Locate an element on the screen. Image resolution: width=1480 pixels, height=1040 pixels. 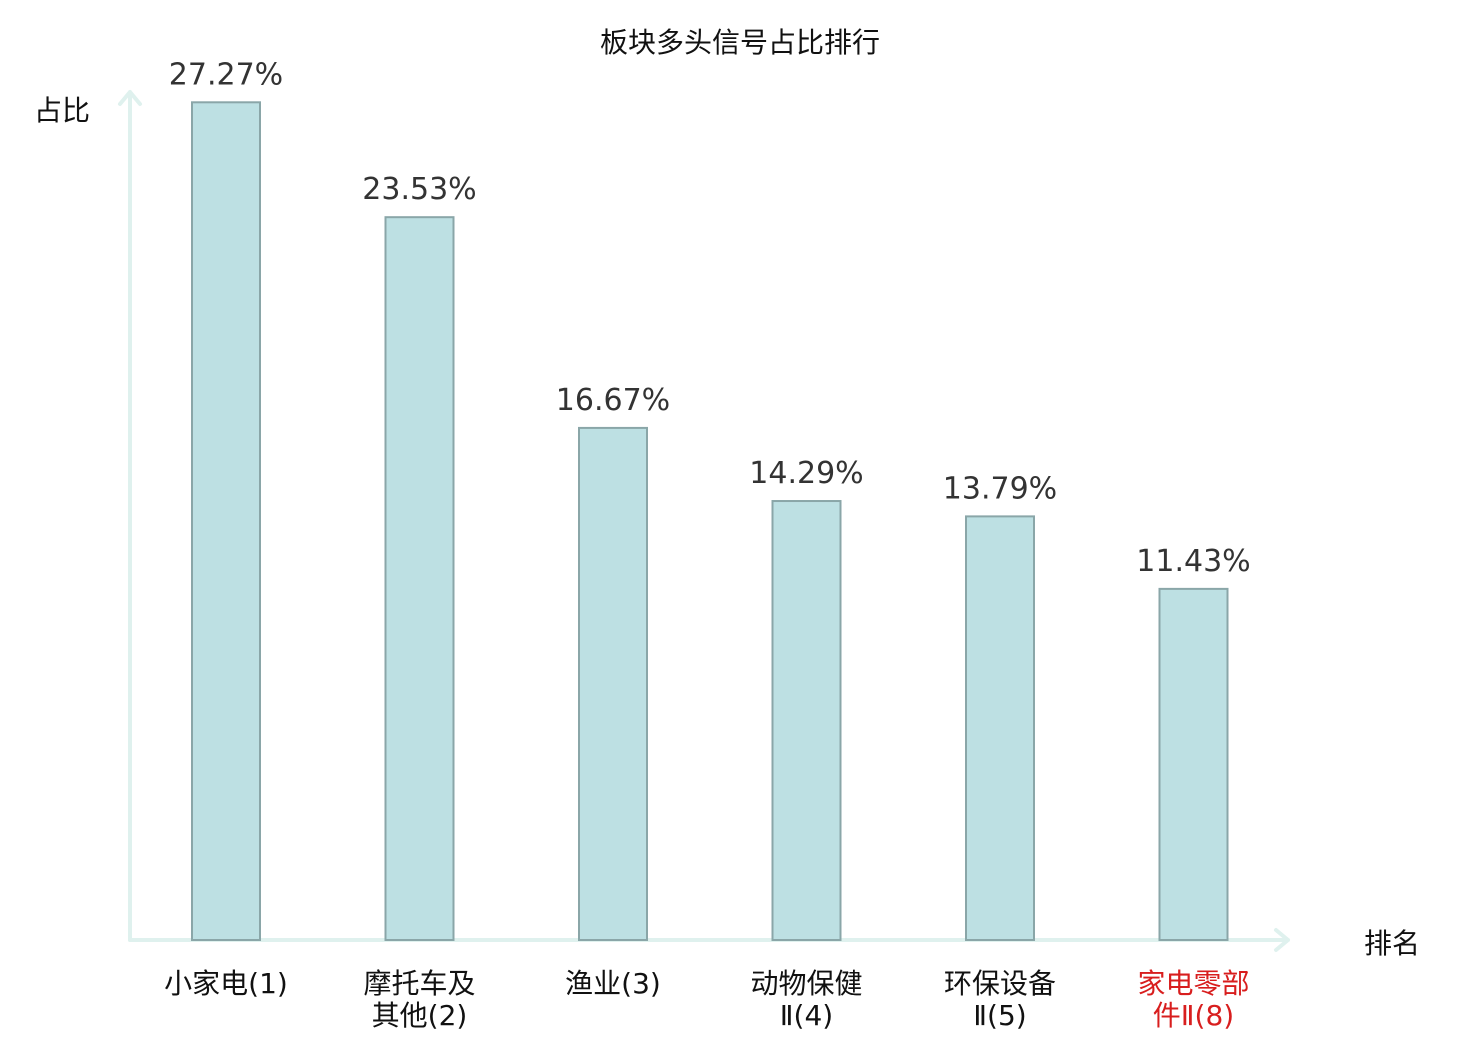
x-axis-label: 排名 is located at coordinates (1392, 943).